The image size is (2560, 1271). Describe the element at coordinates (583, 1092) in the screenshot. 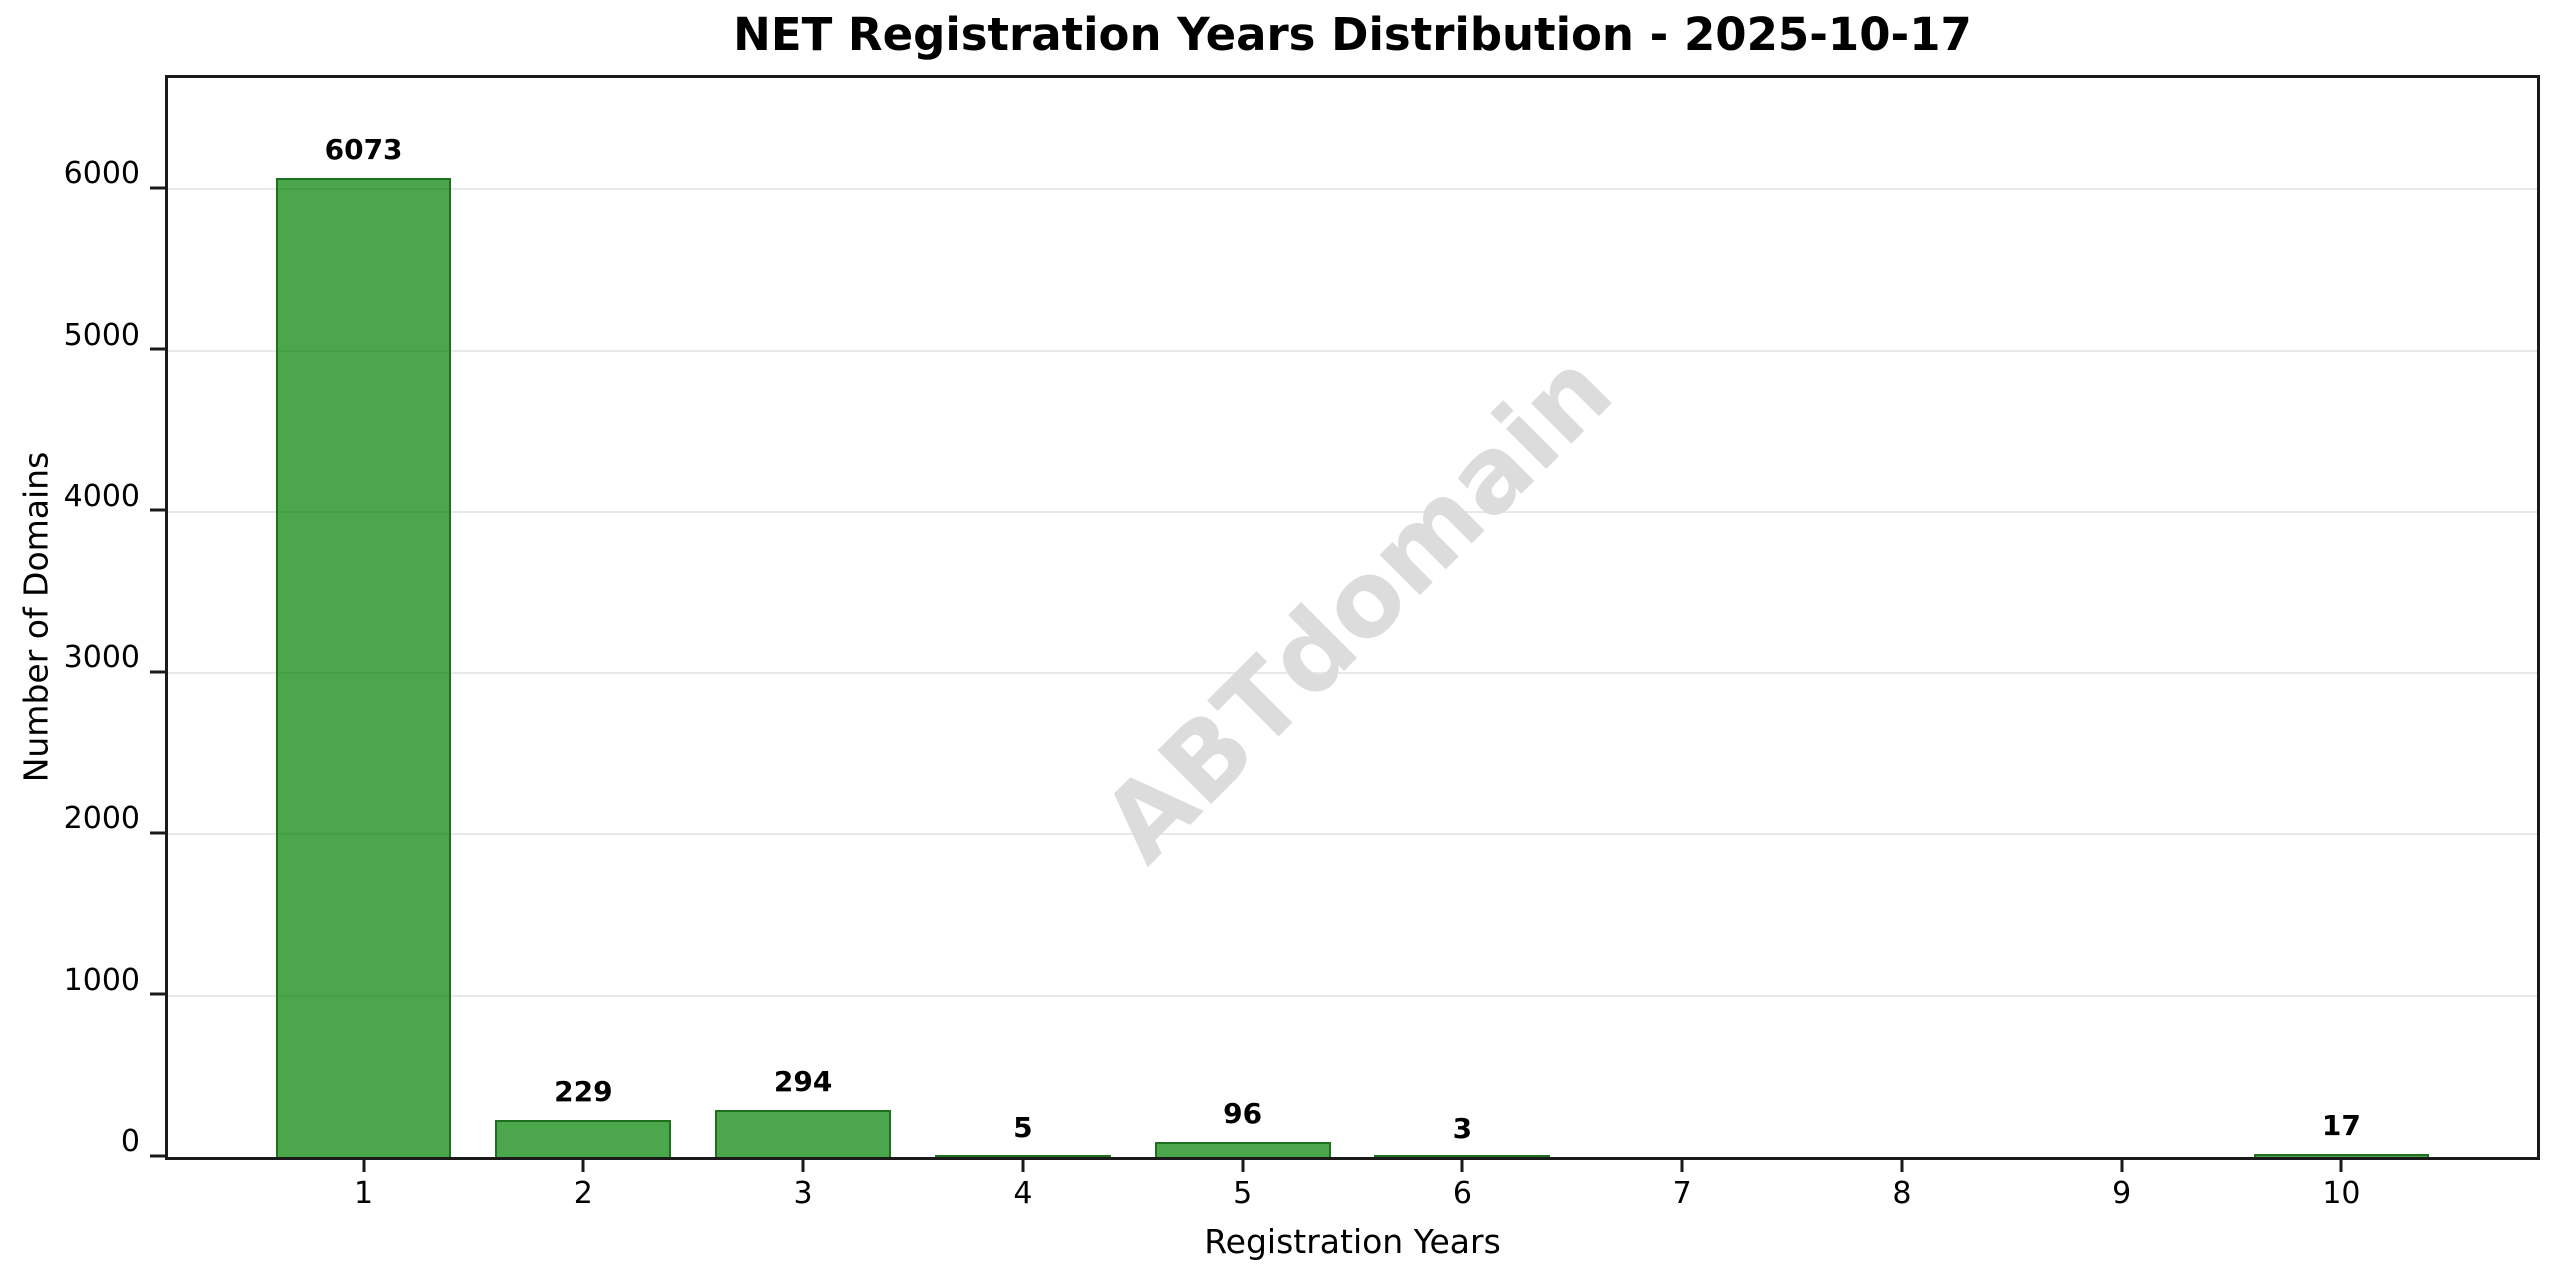

I see `bar-value-label-2: 229` at that location.